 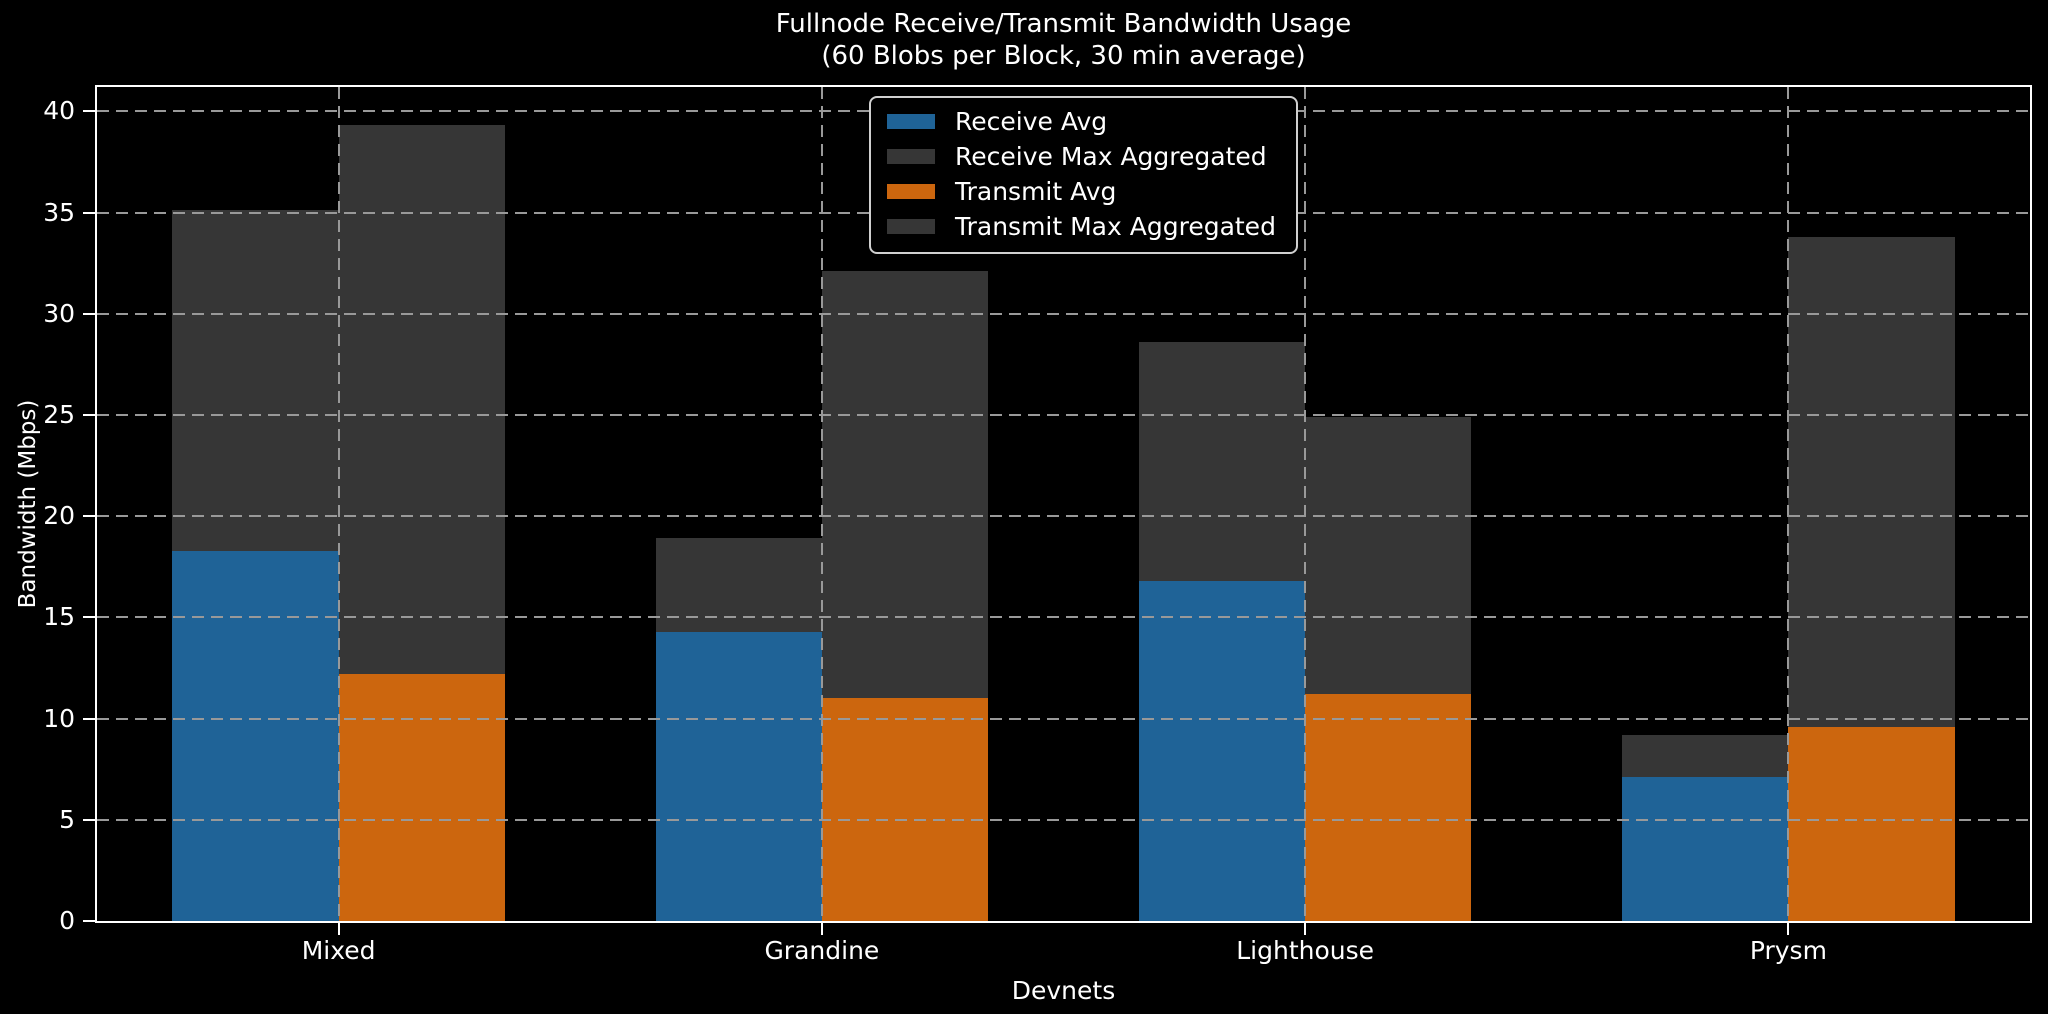 What do you see at coordinates (1036, 191) in the screenshot?
I see `legend-label-transmit-avg: Transmit Avg` at bounding box center [1036, 191].